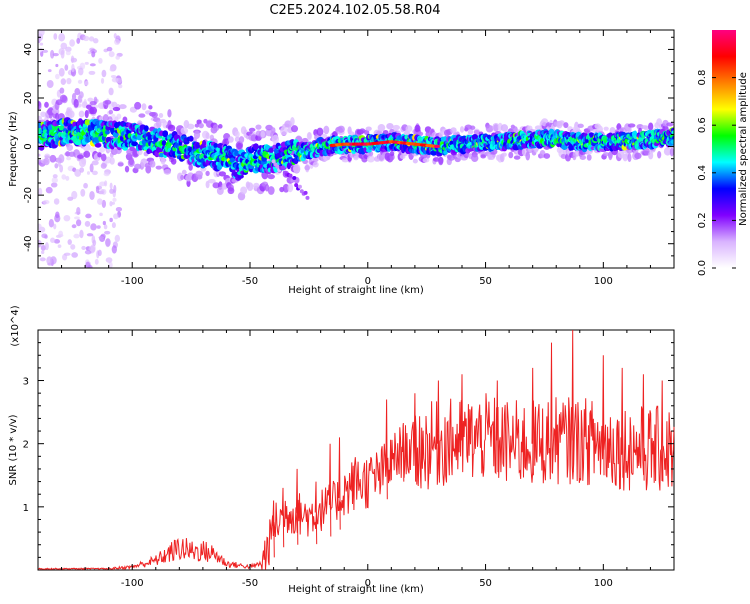 This screenshot has height=604, width=750. What do you see at coordinates (702, 220) in the screenshot?
I see `colorbar-tick-label: 0.2` at bounding box center [702, 220].